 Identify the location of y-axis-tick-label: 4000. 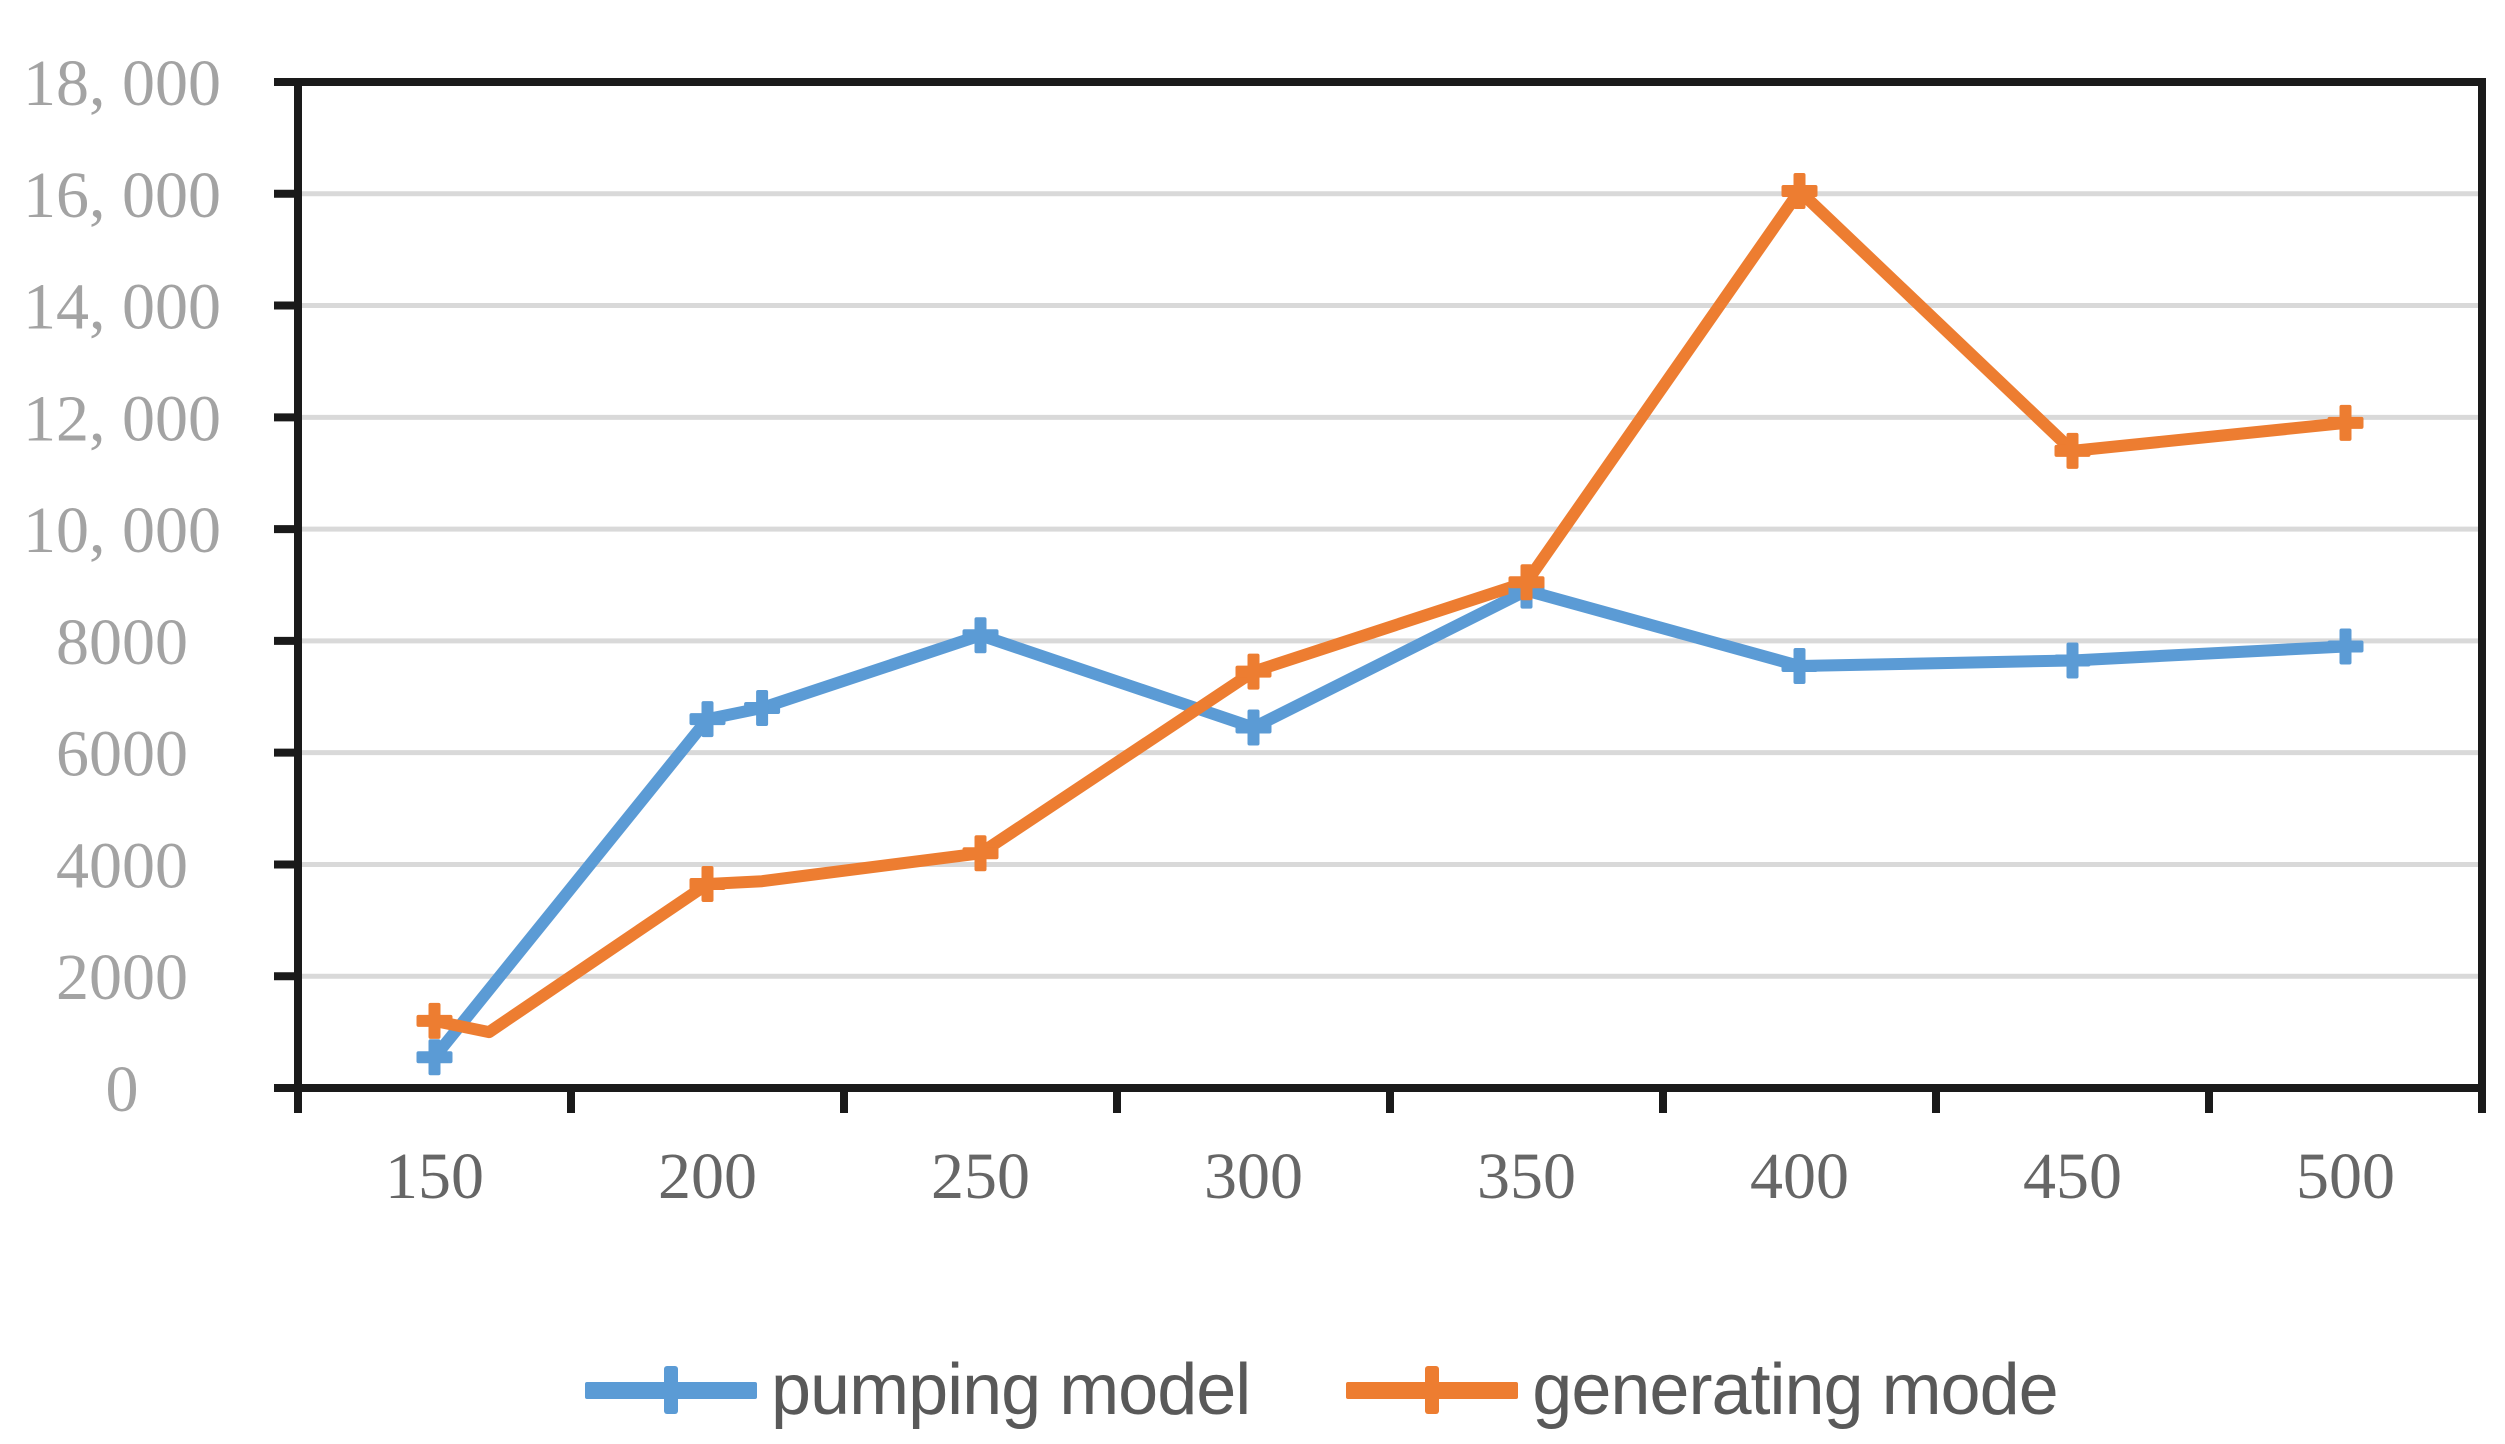
(122, 865).